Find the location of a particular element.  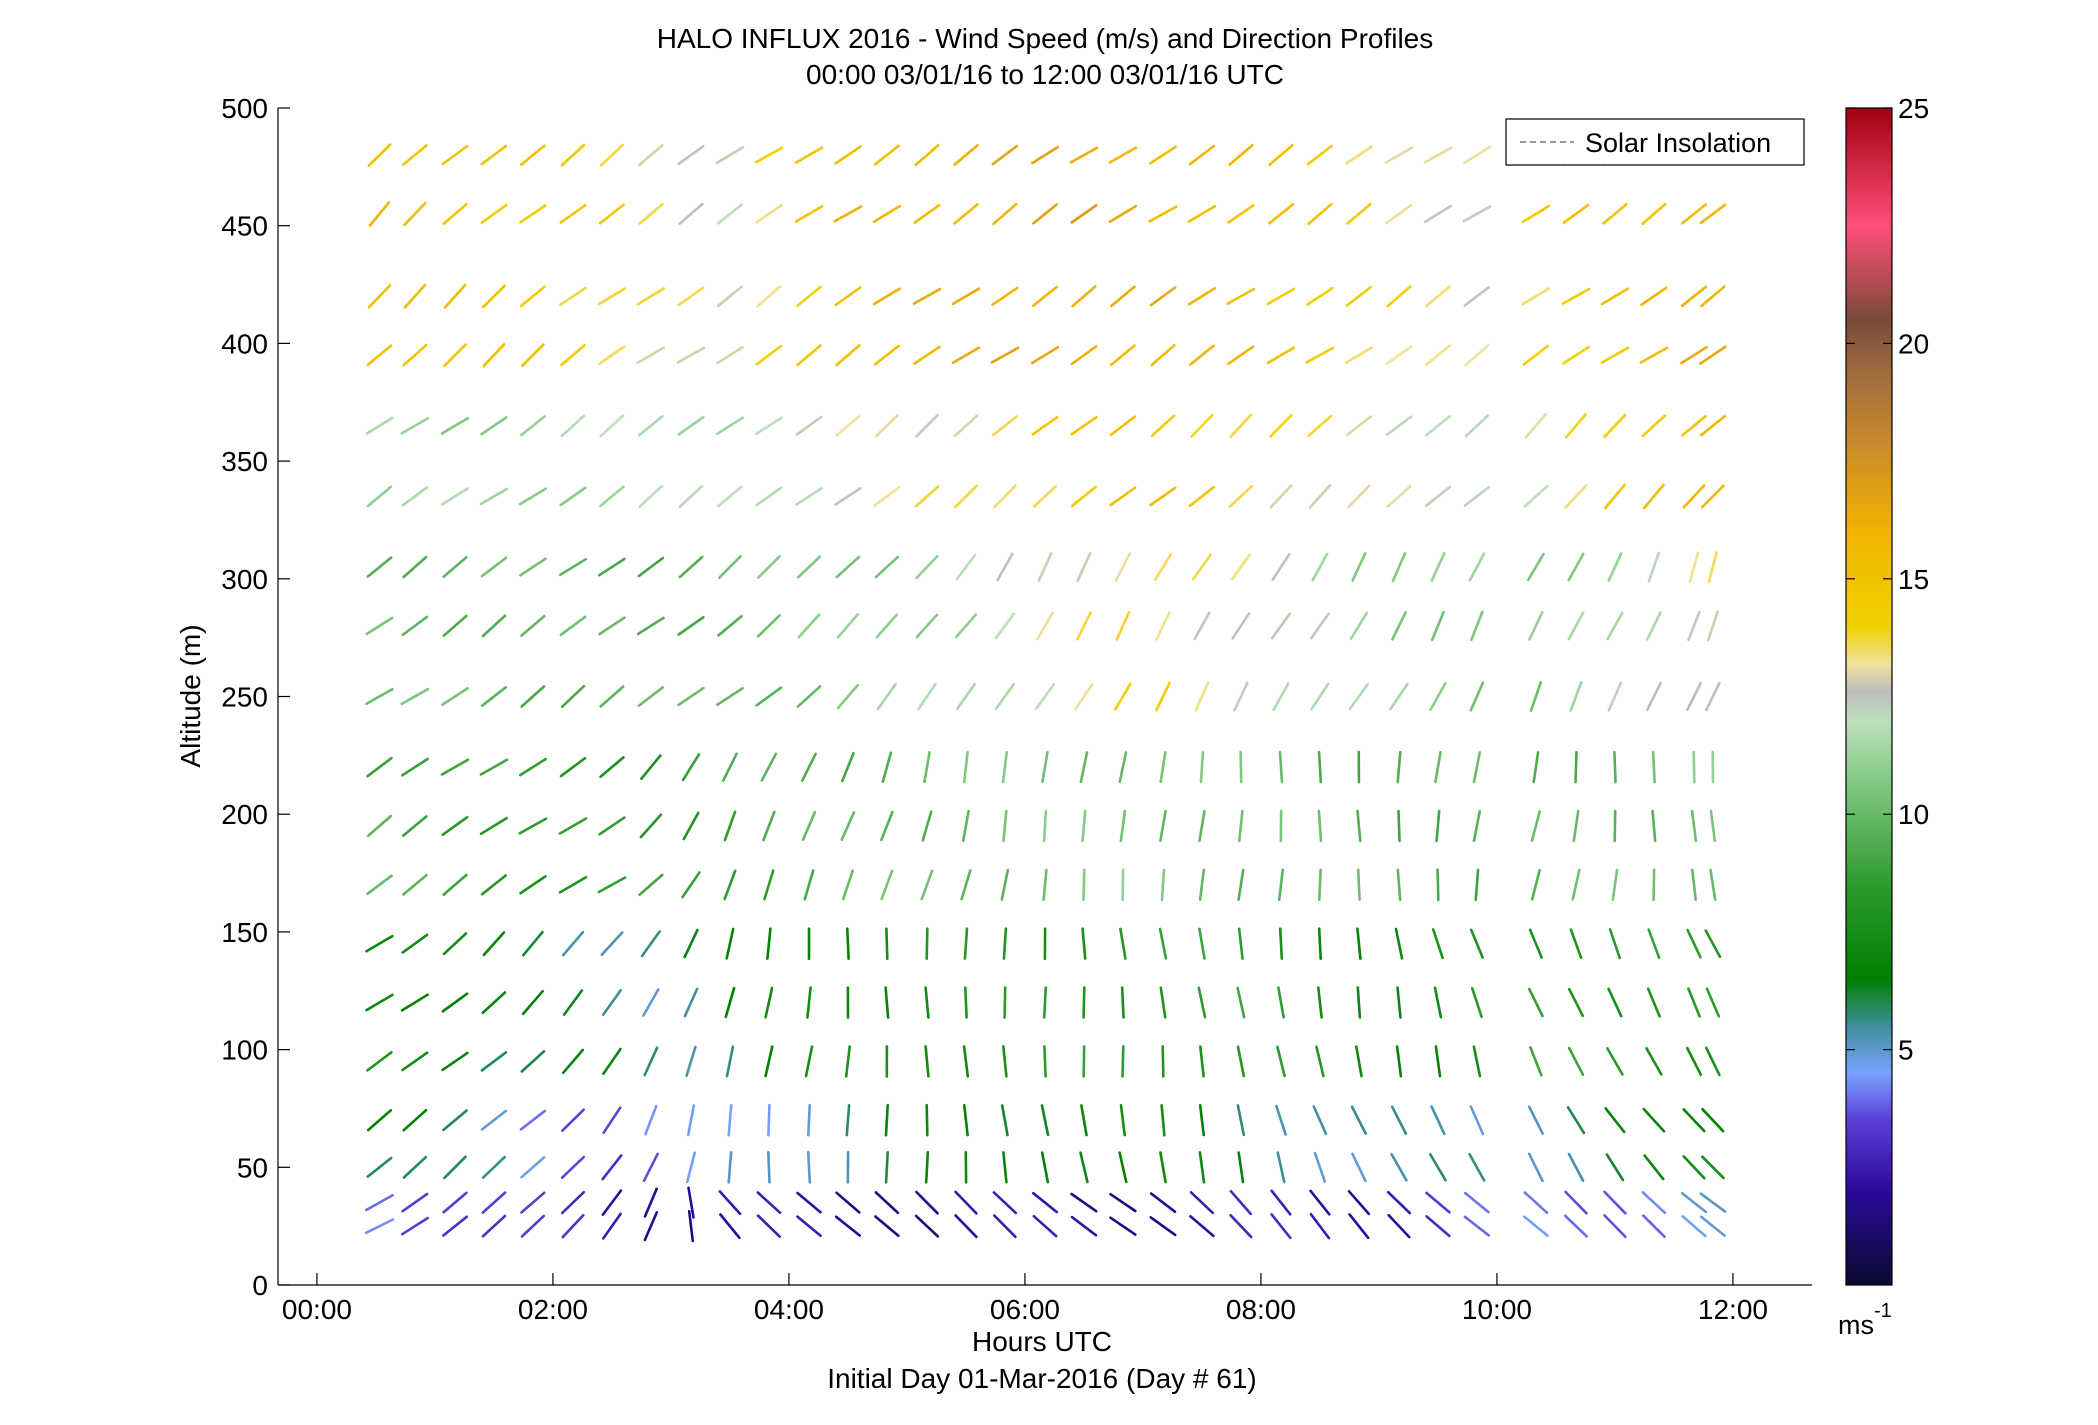

y-tick-label: 400 is located at coordinates (244, 343).